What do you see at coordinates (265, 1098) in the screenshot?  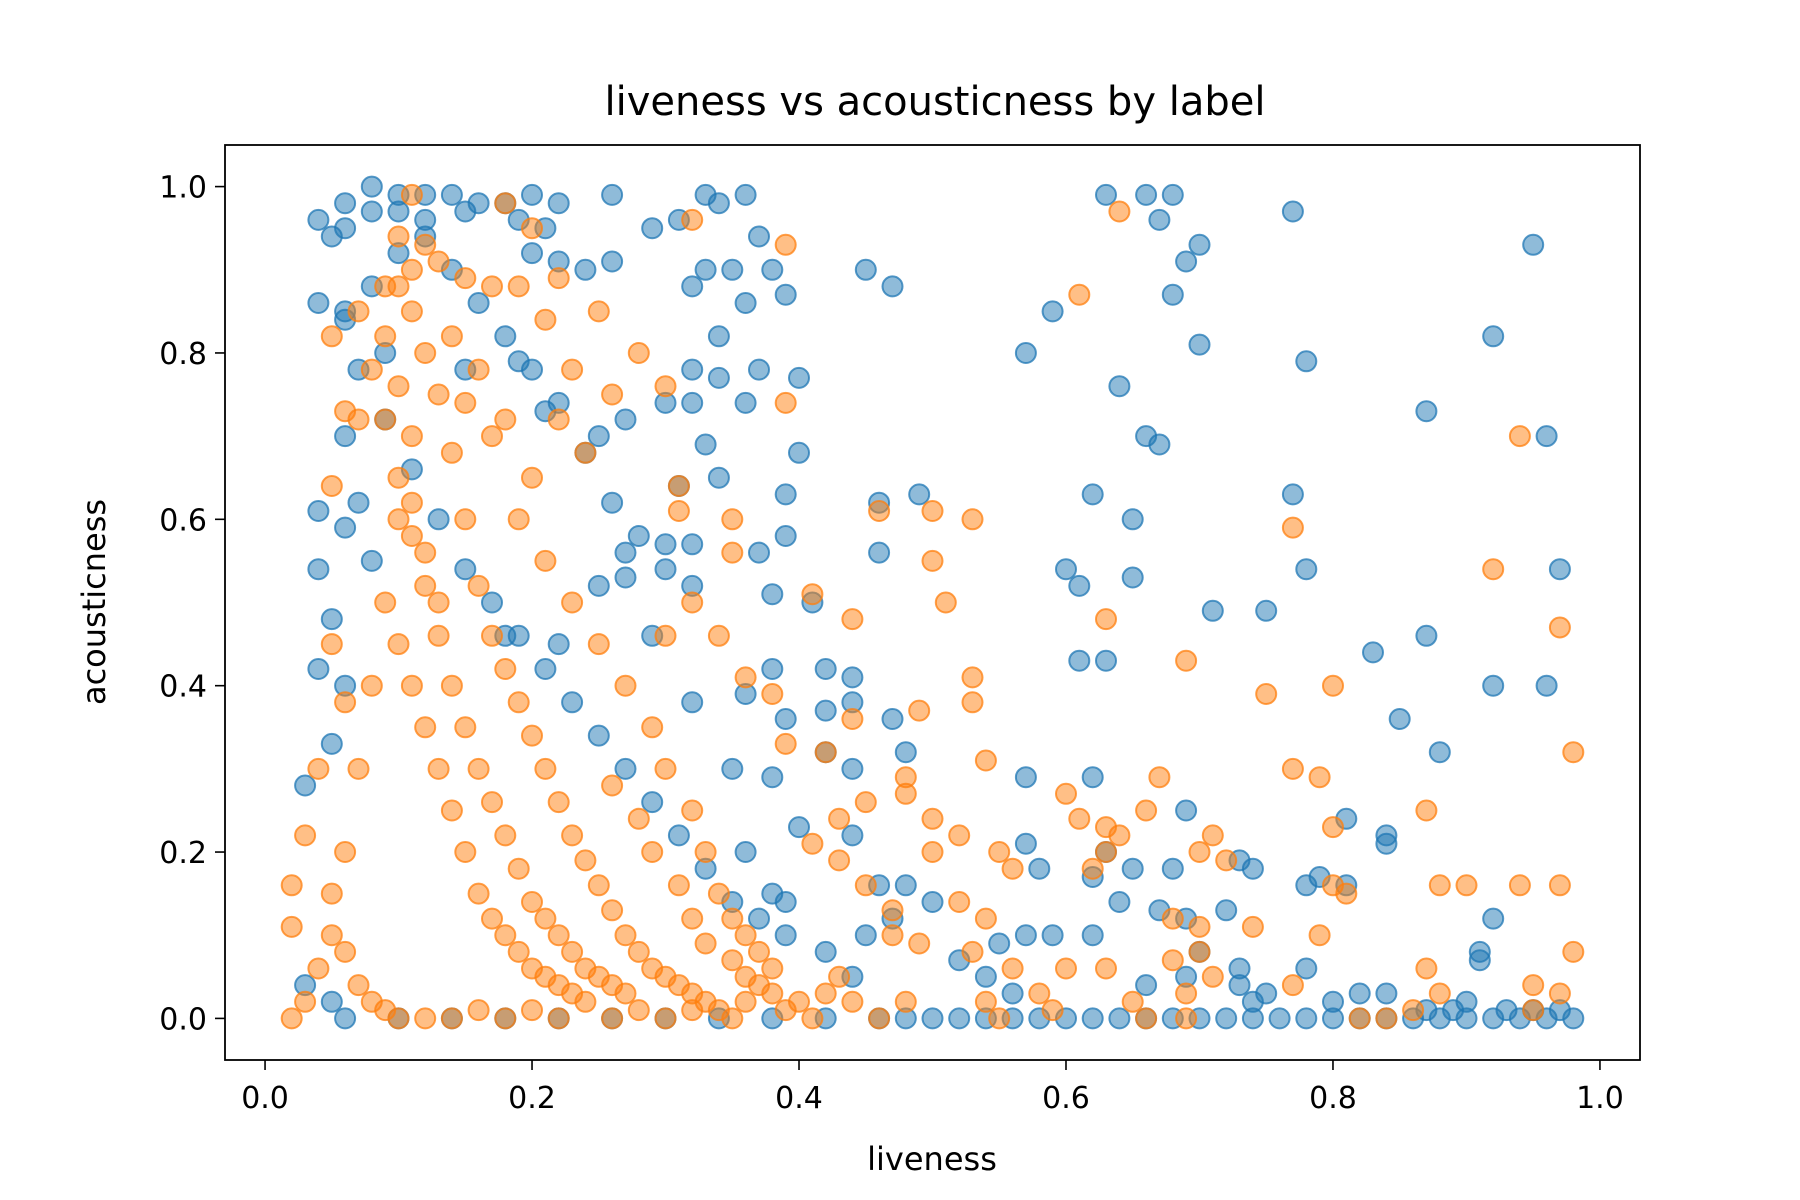 I see `x-tick-label: 0.0` at bounding box center [265, 1098].